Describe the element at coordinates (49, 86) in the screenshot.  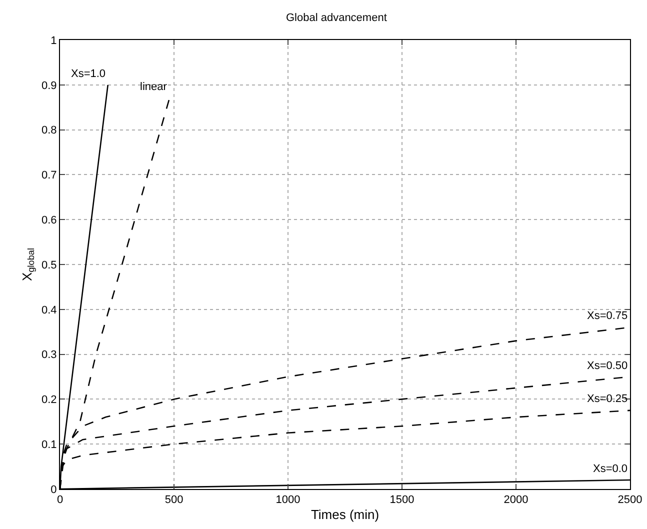
I see `y-tick-label: 0.9` at that location.